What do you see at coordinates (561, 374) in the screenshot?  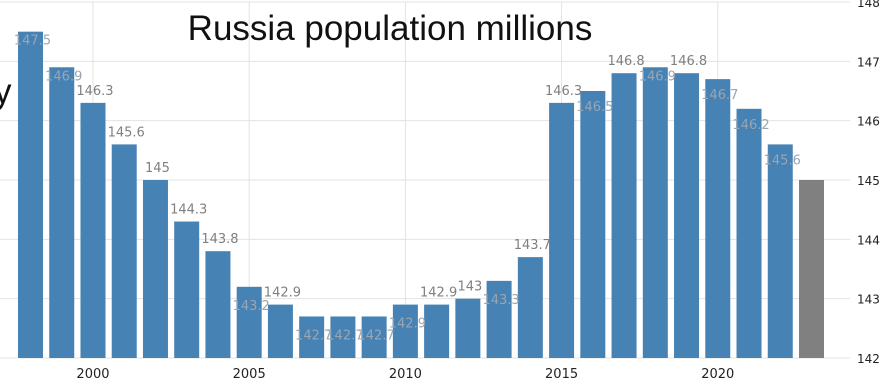 I see `x-tick-label: 2015` at bounding box center [561, 374].